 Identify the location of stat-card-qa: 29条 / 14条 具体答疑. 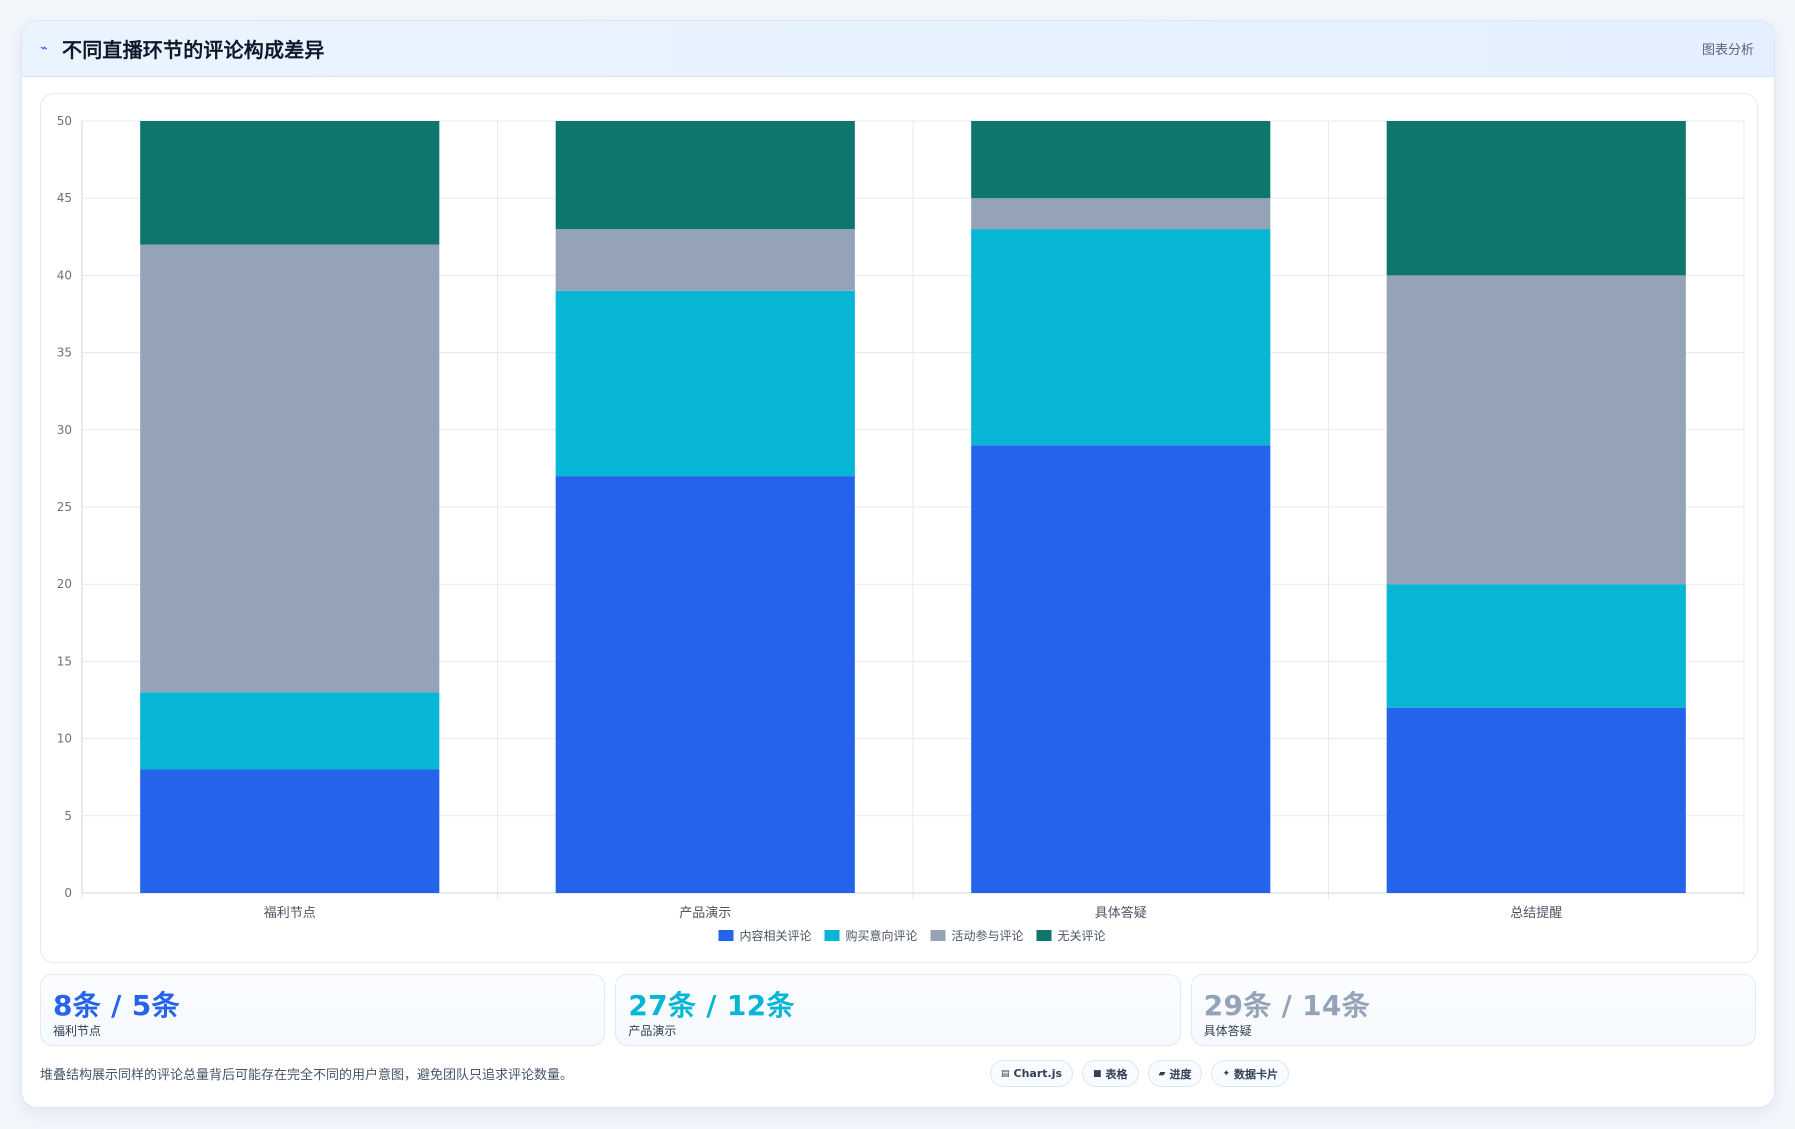
(1473, 1010).